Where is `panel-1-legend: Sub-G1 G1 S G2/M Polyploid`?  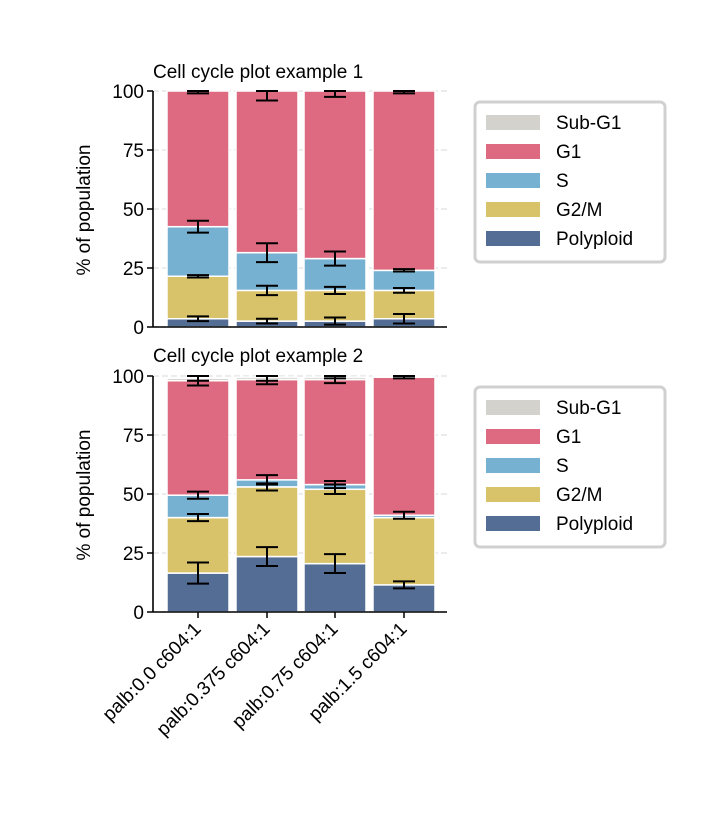
panel-1-legend: Sub-G1 G1 S G2/M Polyploid is located at coordinates (570, 182).